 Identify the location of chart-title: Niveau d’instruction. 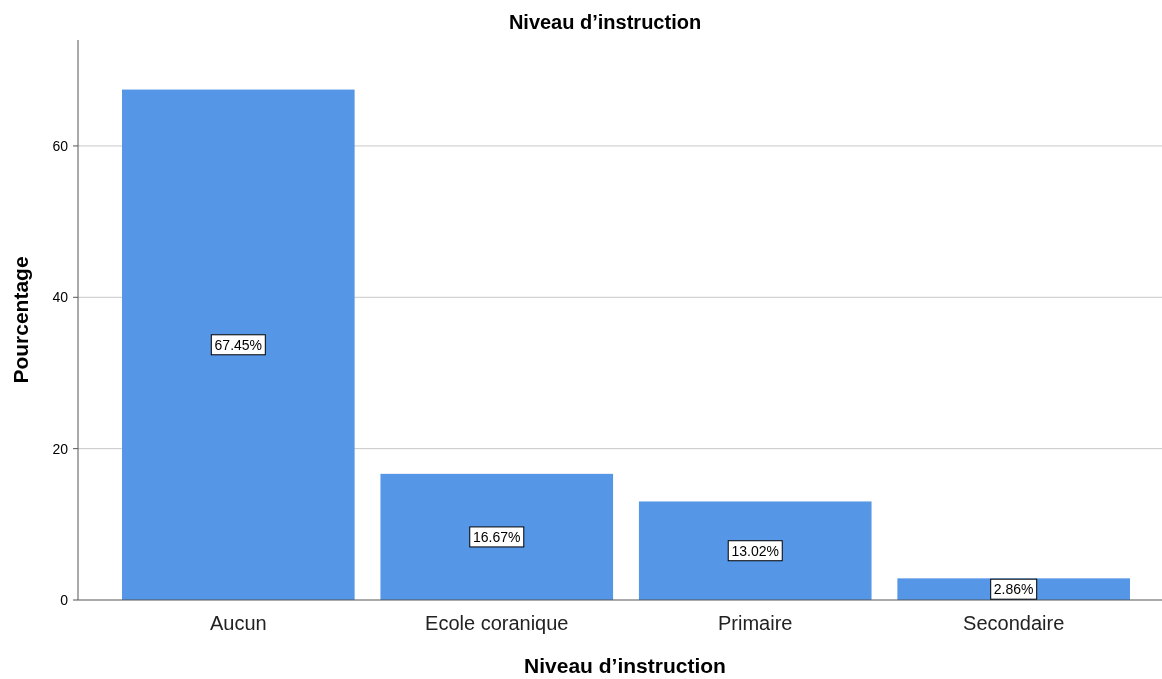
(605, 22).